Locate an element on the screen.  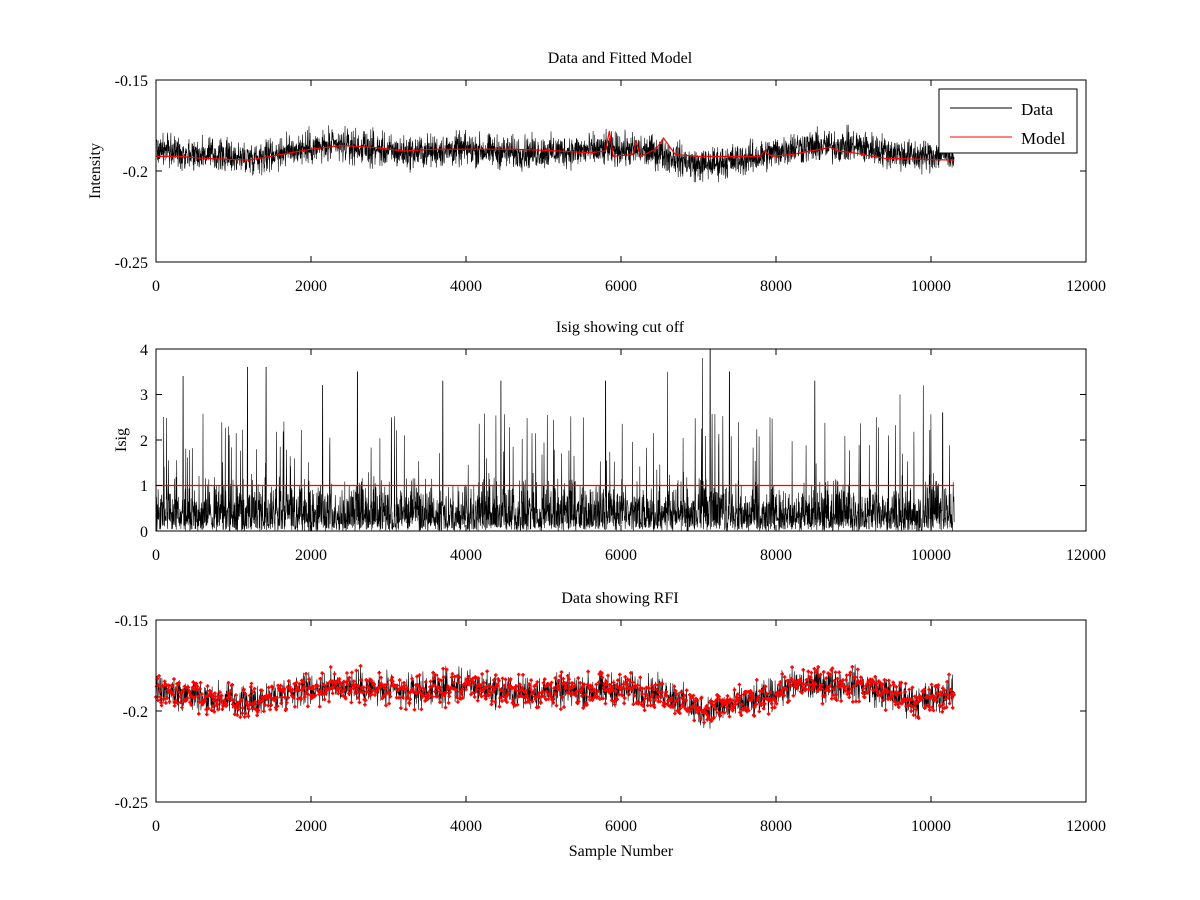
y-axis-label: Intensity is located at coordinates (95, 171).